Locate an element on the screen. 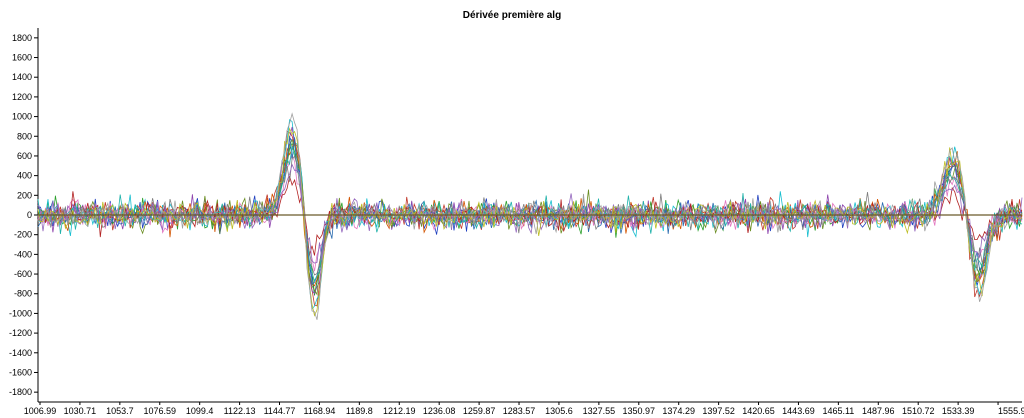  x-tick-label: 1259.87 is located at coordinates (479, 411).